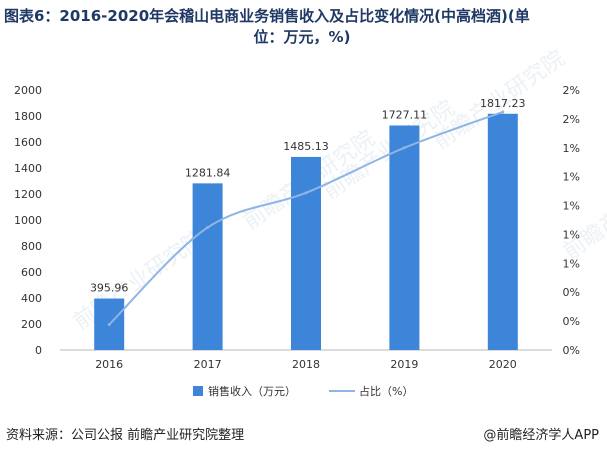  What do you see at coordinates (28, 220) in the screenshot?
I see `left-axis-tick-label: 1000` at bounding box center [28, 220].